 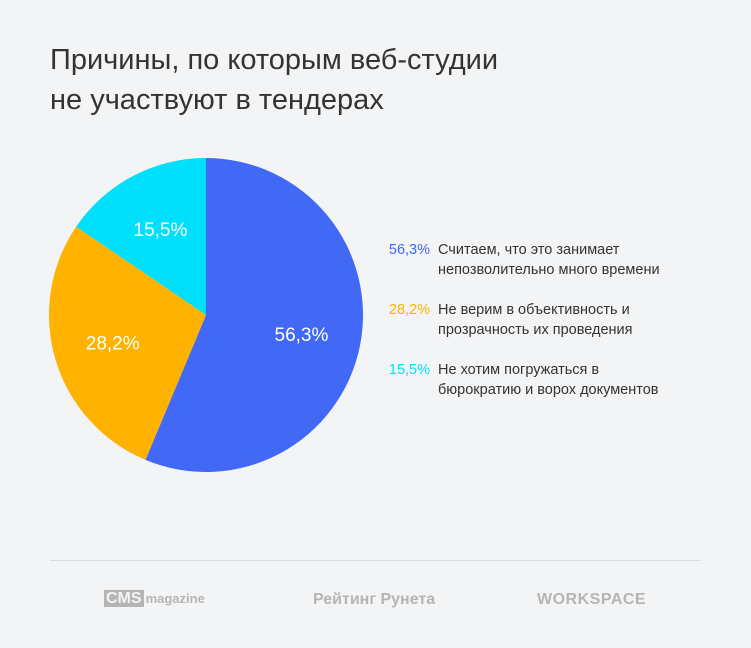 I want to click on legend-percent: 56,3%, so click(x=409, y=250).